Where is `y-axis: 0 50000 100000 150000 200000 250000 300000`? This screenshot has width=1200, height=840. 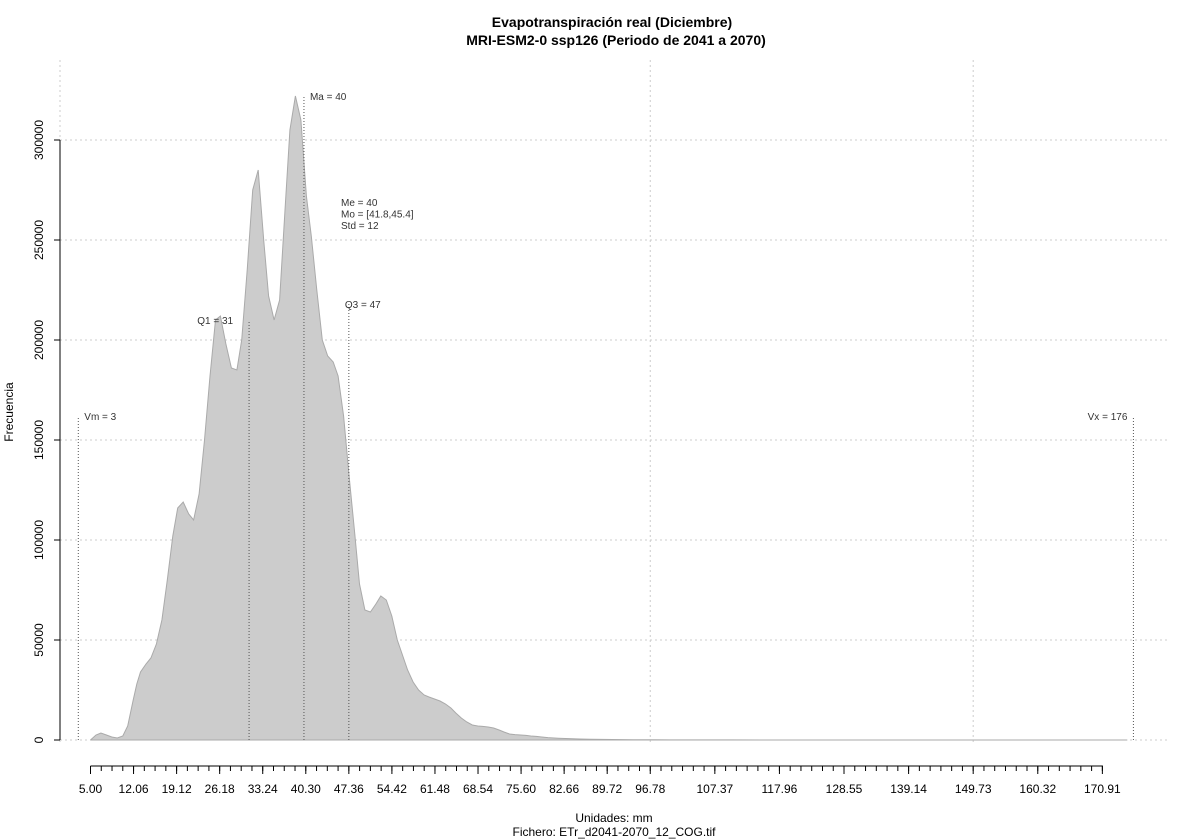 y-axis: 0 50000 100000 150000 200000 250000 300000 is located at coordinates (46, 431).